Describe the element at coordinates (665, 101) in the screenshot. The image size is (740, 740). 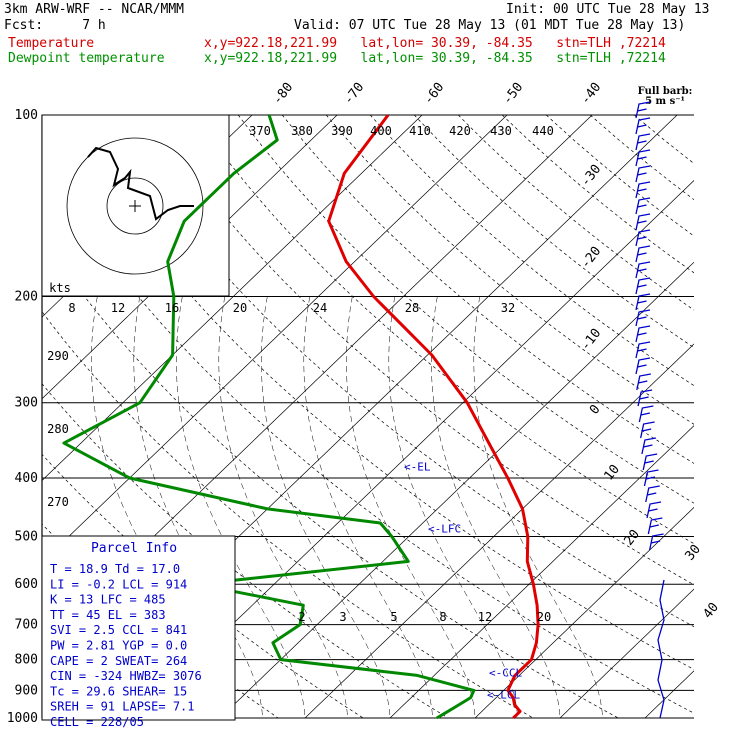
I see `full-barb-unit: 5 m s⁻¹` at that location.